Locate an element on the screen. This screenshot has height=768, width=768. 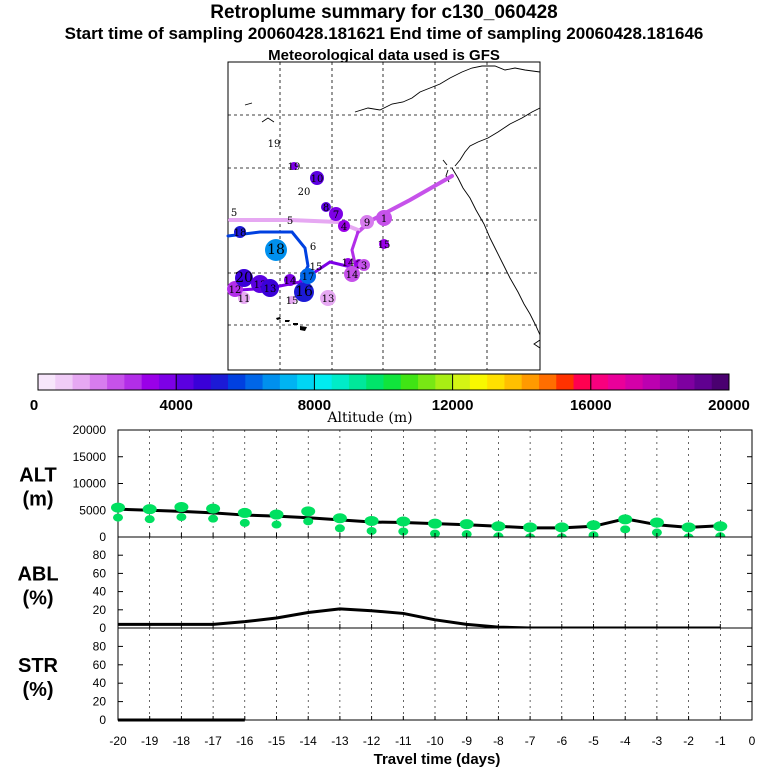
day-label: 19 is located at coordinates (274, 144).